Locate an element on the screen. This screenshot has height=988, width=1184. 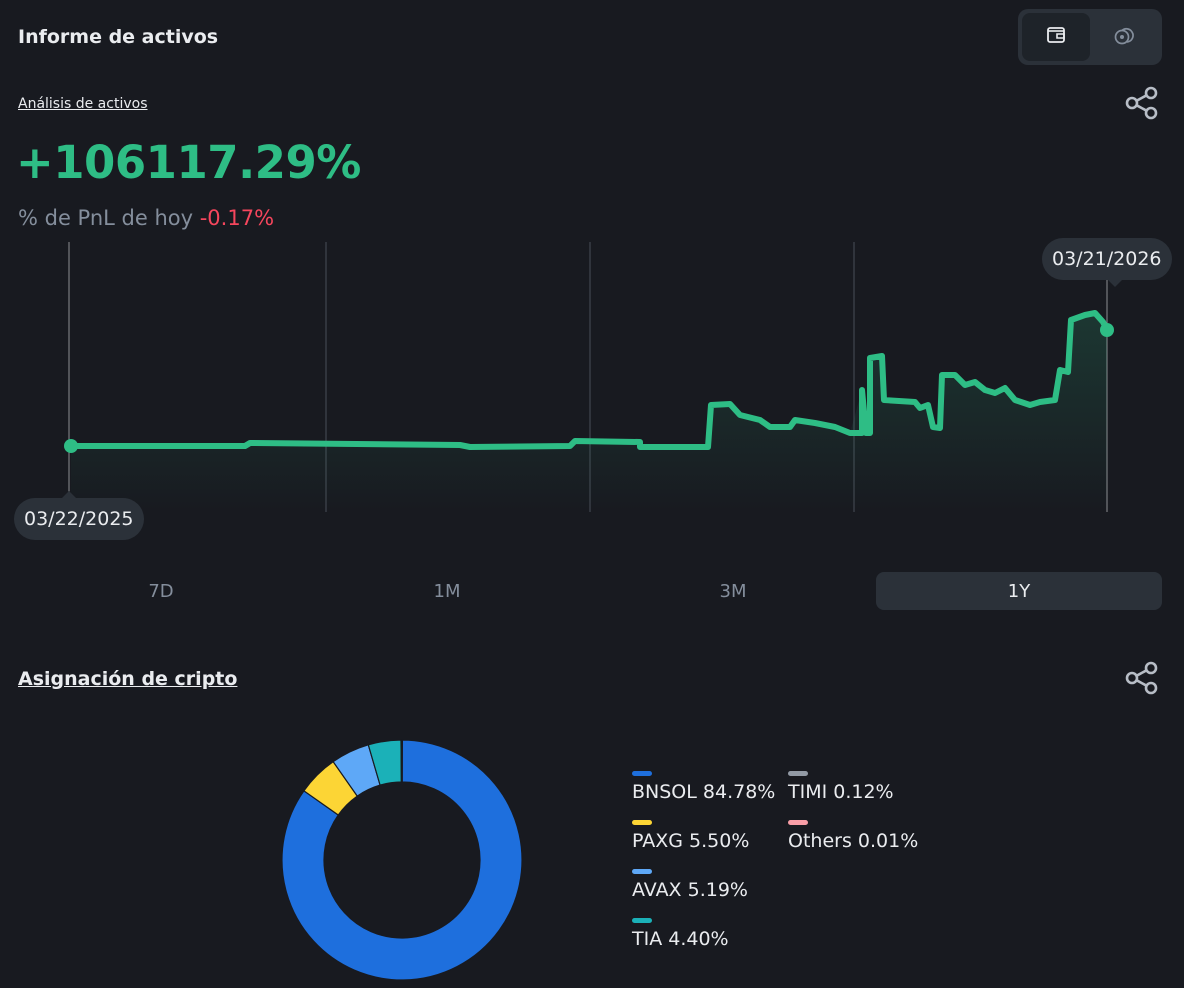
wallet-view-button is located at coordinates (1056, 37).